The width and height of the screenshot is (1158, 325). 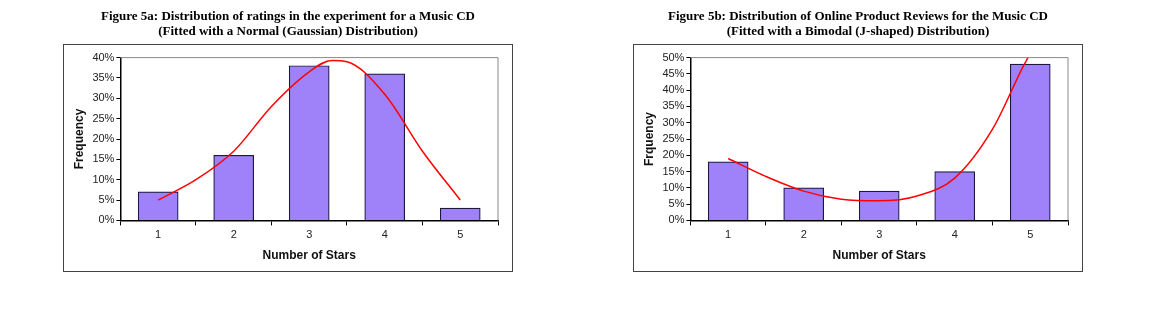 I want to click on chart-title: Figure 5a: Distribution of ratings in the experiment for a Music CD, so click(x=288, y=15).